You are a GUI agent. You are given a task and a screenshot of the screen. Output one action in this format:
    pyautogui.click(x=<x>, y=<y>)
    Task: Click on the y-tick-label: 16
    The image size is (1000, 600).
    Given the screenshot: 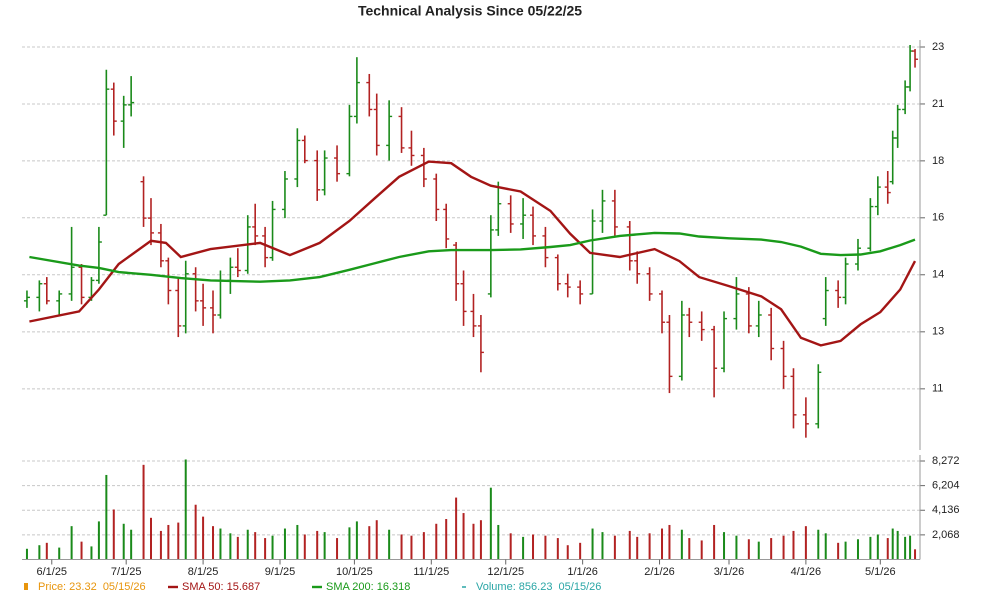 What is the action you would take?
    pyautogui.click(x=938, y=218)
    